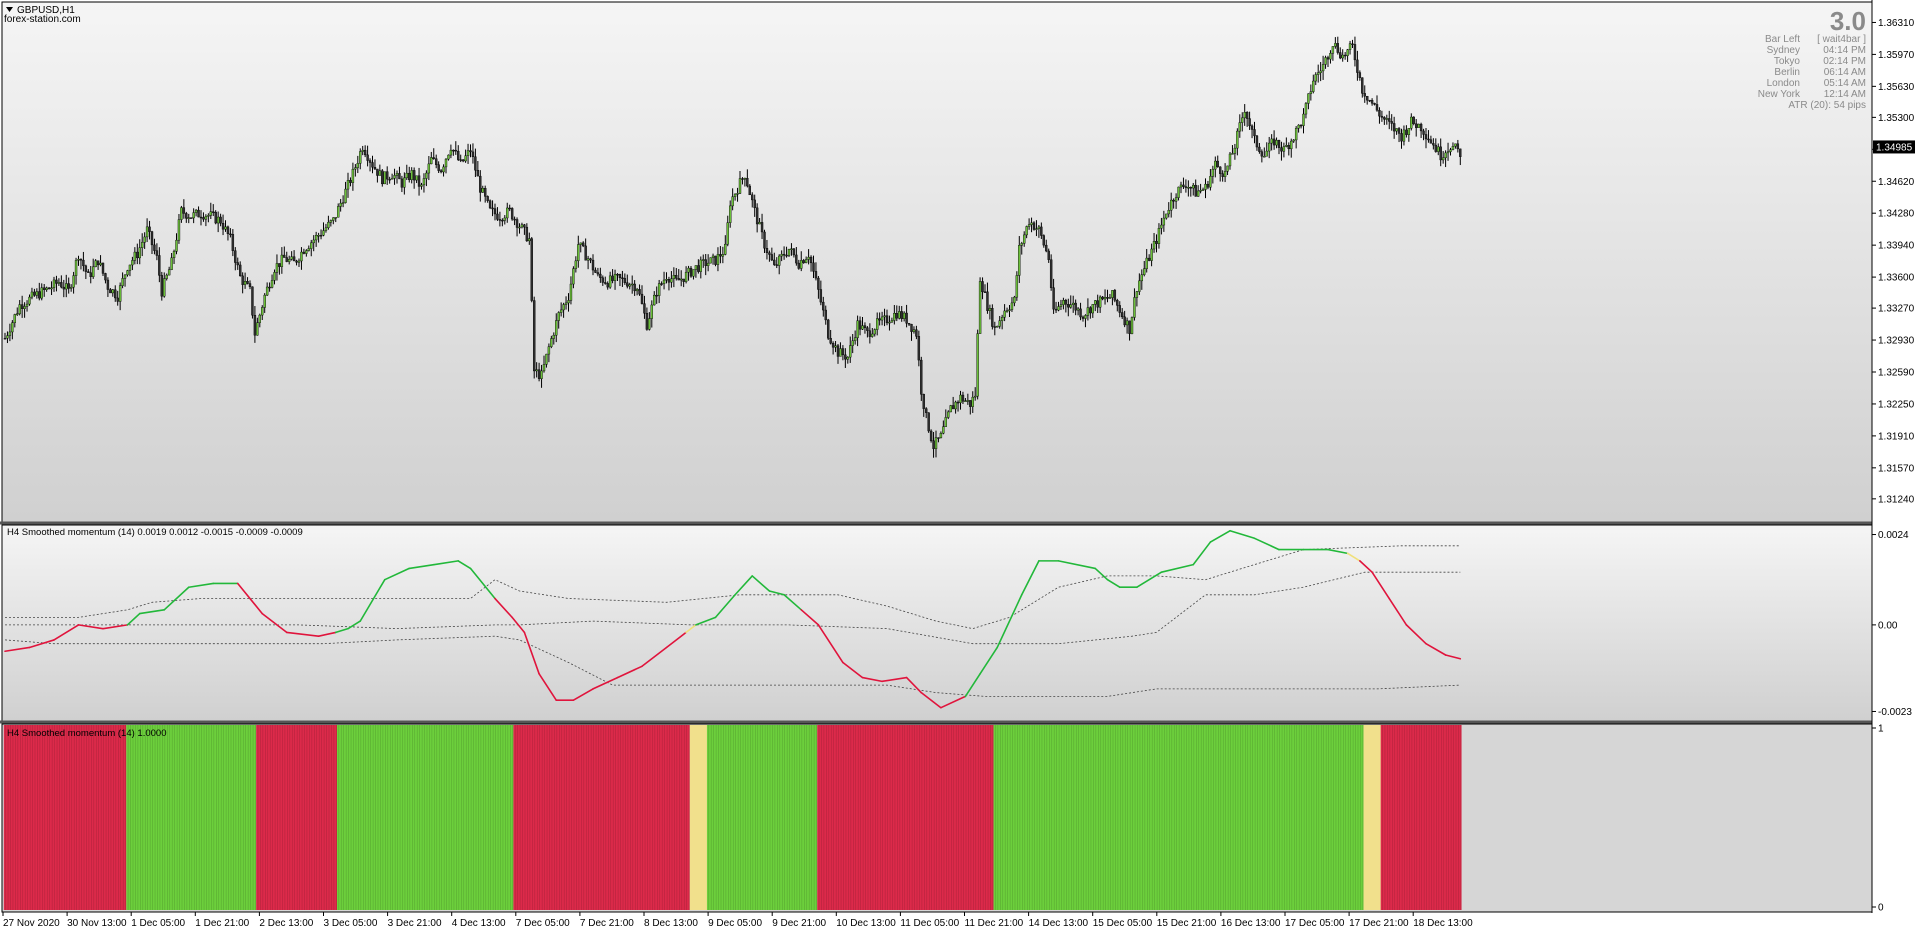 Image resolution: width=1916 pixels, height=933 pixels. I want to click on price-scale-area, so click(1894, 456).